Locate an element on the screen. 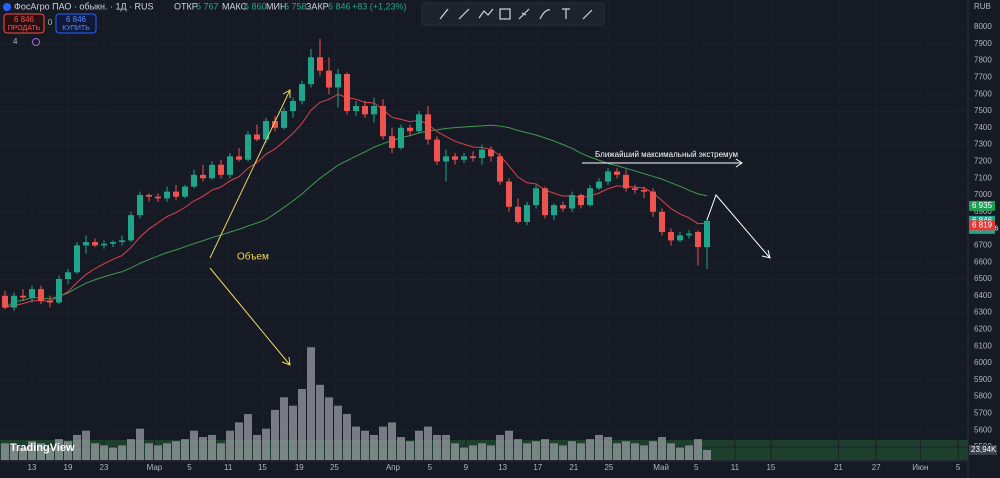 Image resolution: width=1000 pixels, height=478 pixels. annotation-arrows is located at coordinates (250, 227).